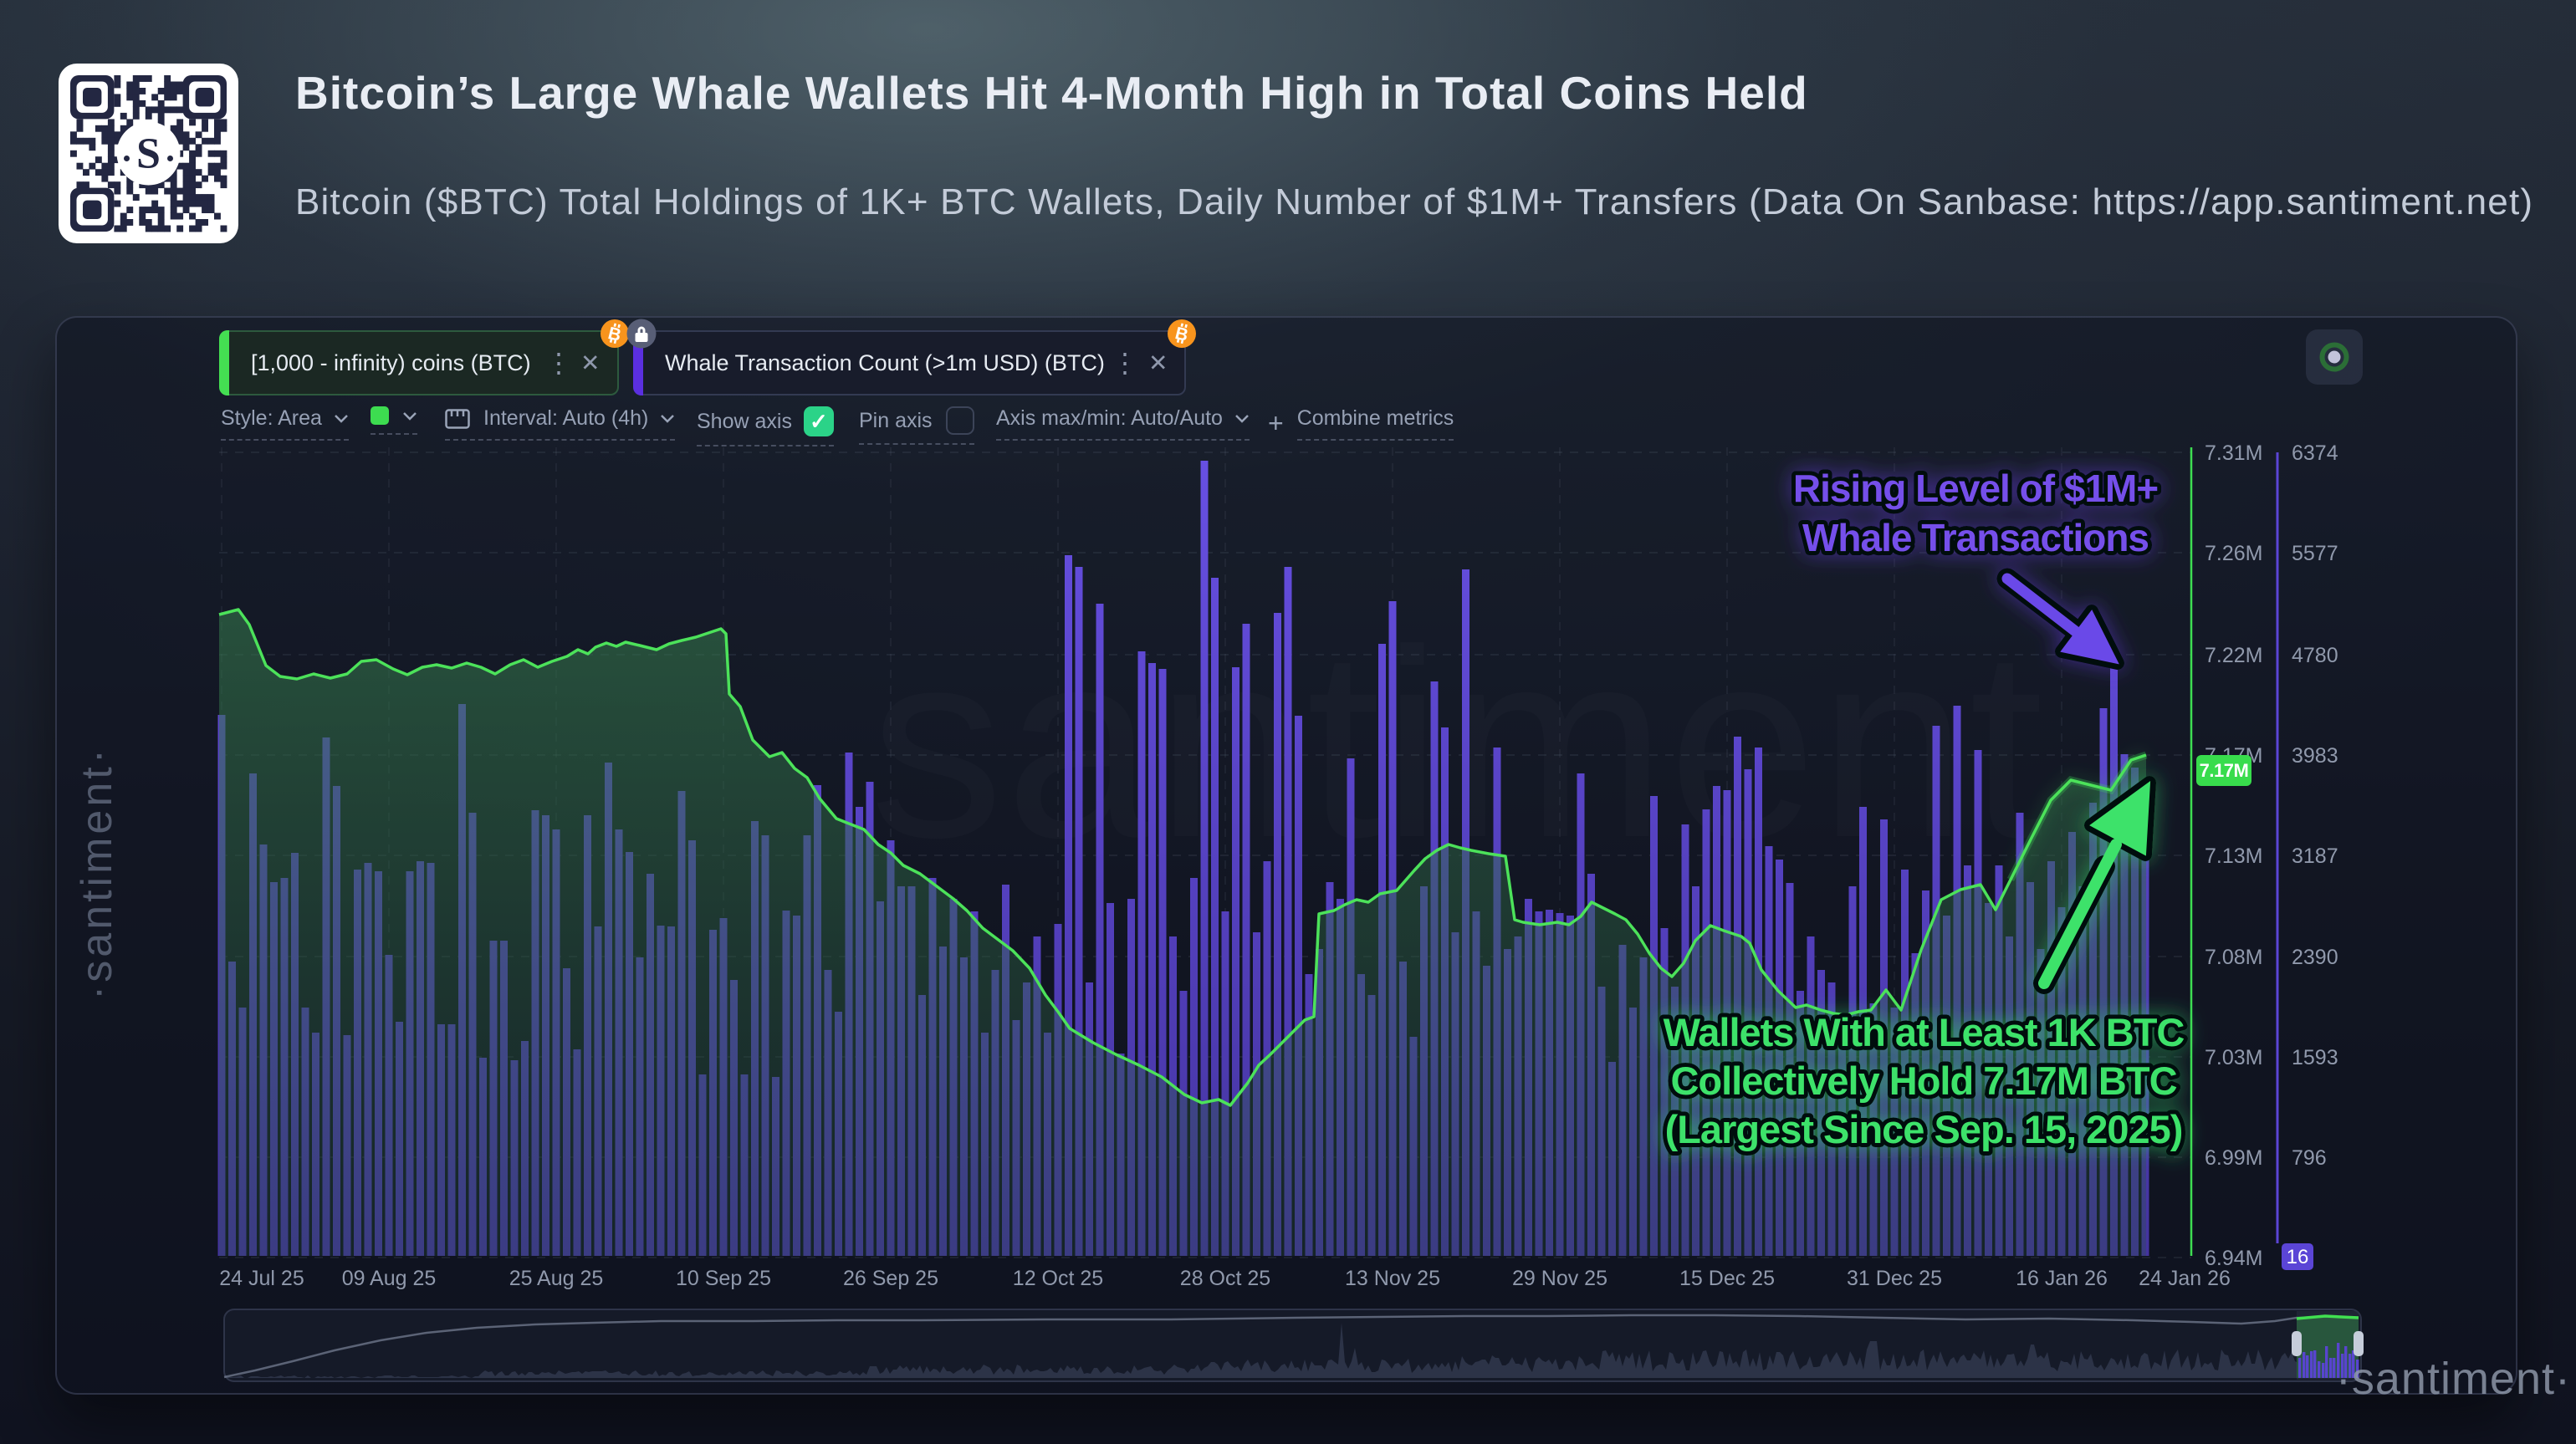 Image resolution: width=2576 pixels, height=1444 pixels. Describe the element at coordinates (2233, 1258) in the screenshot. I see `svg-text: 6.94M` at that location.